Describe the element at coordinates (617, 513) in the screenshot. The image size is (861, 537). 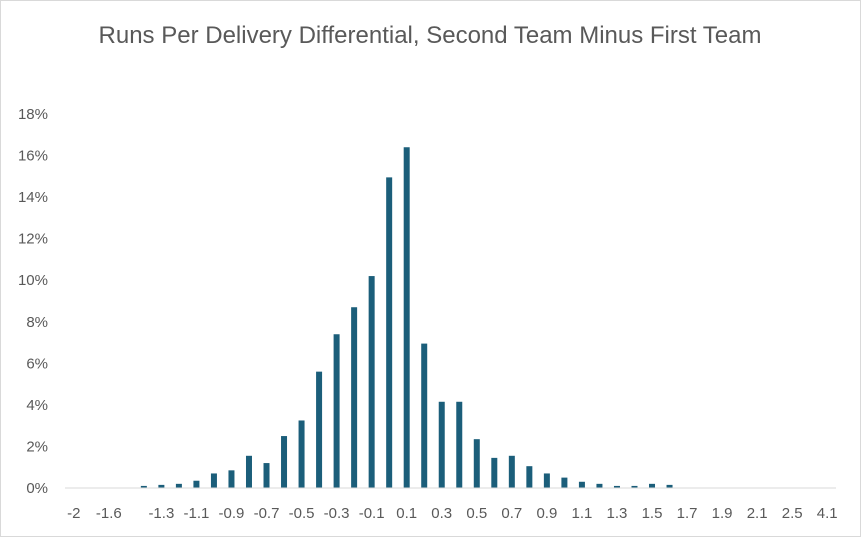
I see `x-tick-label: 1.3` at that location.